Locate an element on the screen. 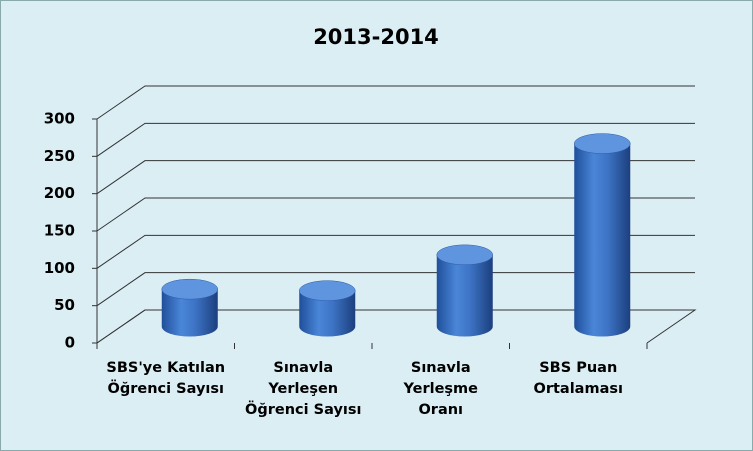 The height and width of the screenshot is (451, 753). y-tick-label: 0 is located at coordinates (70, 343).